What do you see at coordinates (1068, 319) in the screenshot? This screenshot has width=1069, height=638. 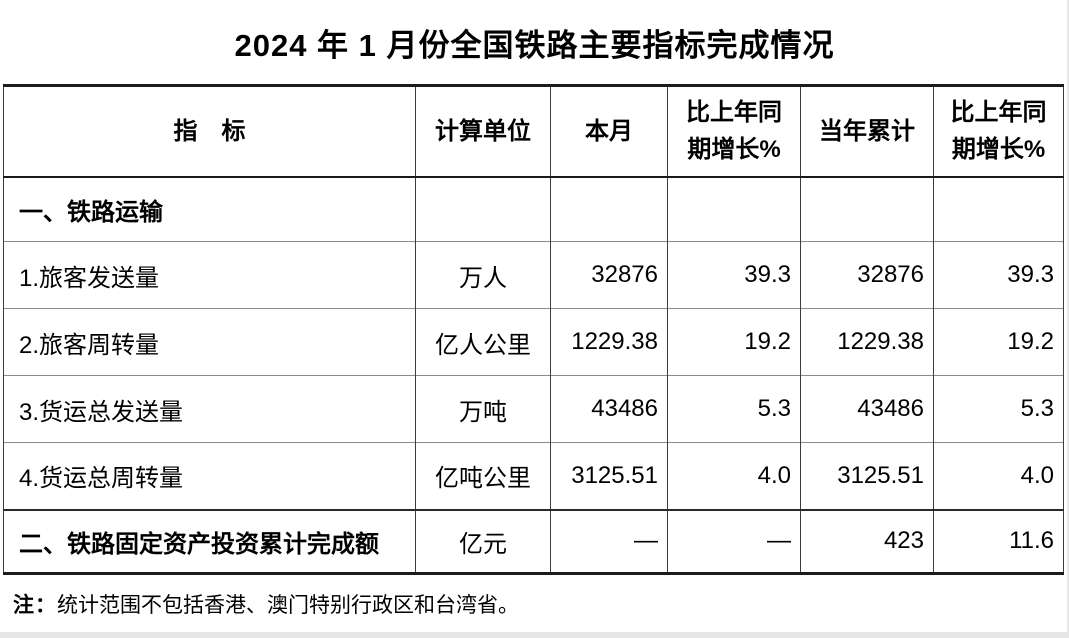 I see `page-right-edge` at bounding box center [1068, 319].